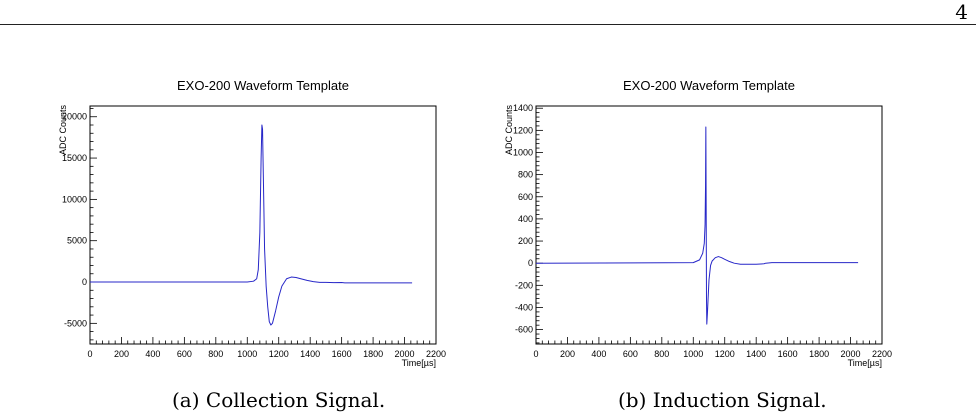 The width and height of the screenshot is (976, 412). What do you see at coordinates (722, 400) in the screenshot?
I see `caption-induction: (b) Induction Signal.` at bounding box center [722, 400].